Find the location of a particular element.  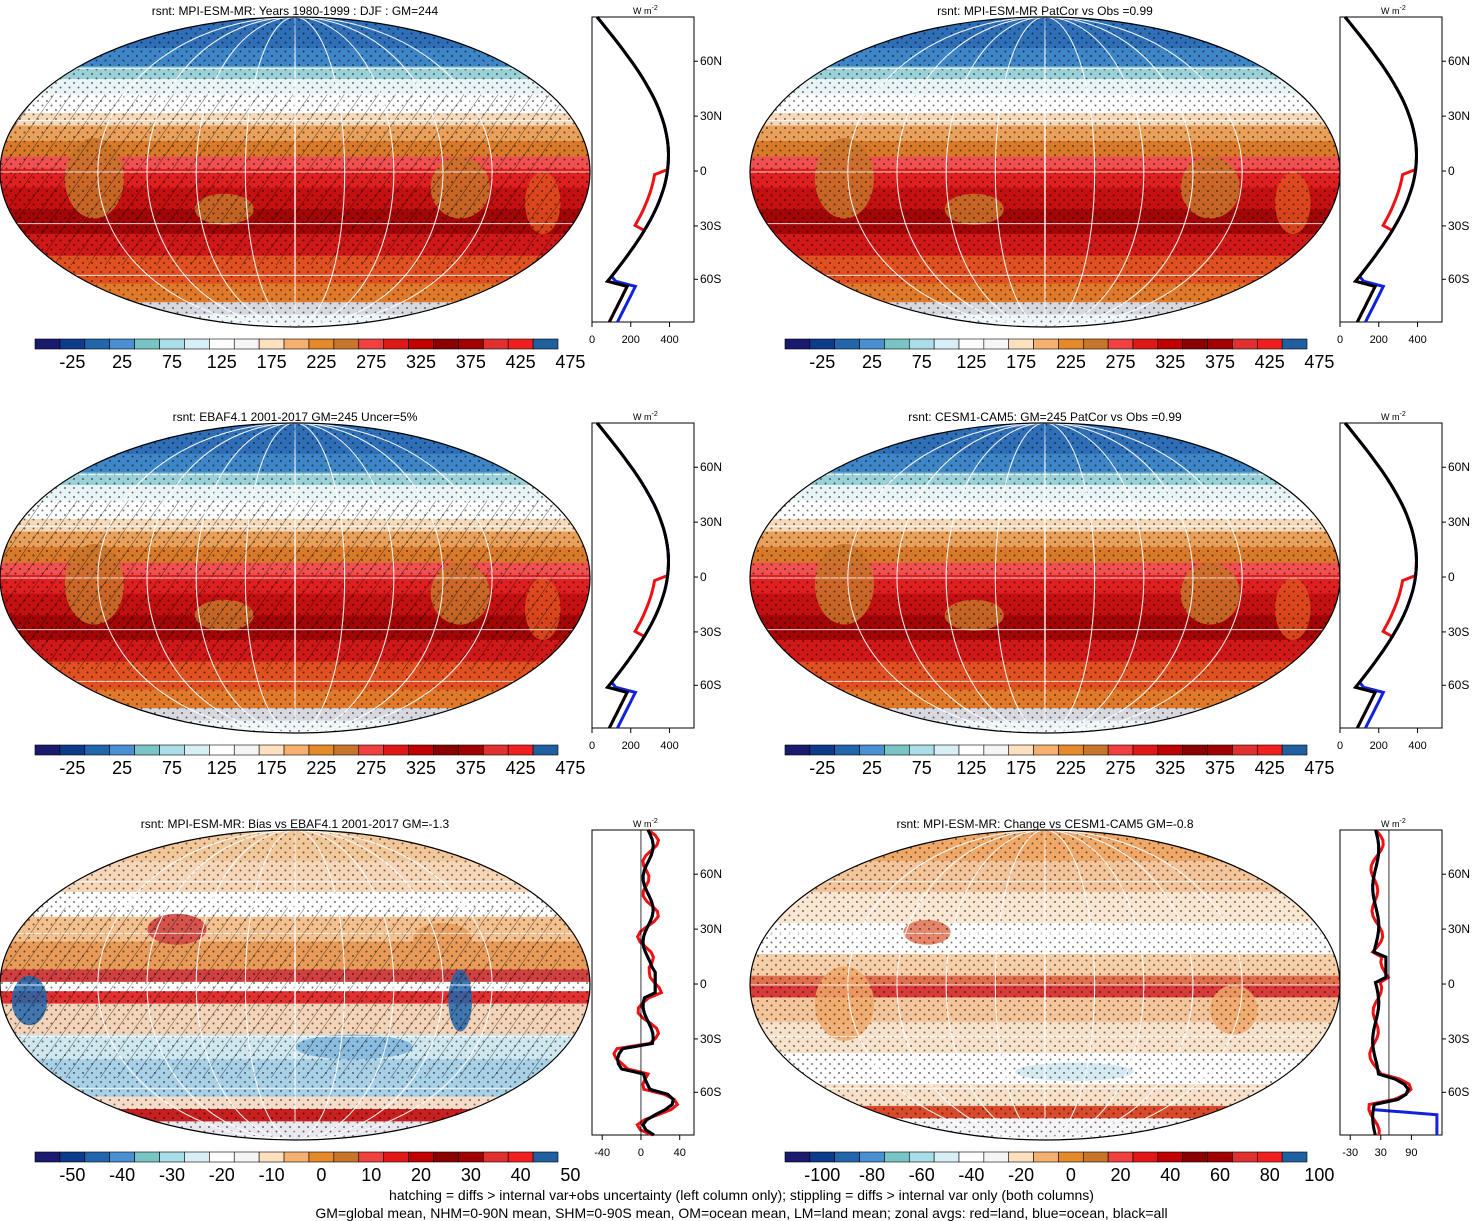

colorbar-6-label: 0 is located at coordinates (1070, 1175).